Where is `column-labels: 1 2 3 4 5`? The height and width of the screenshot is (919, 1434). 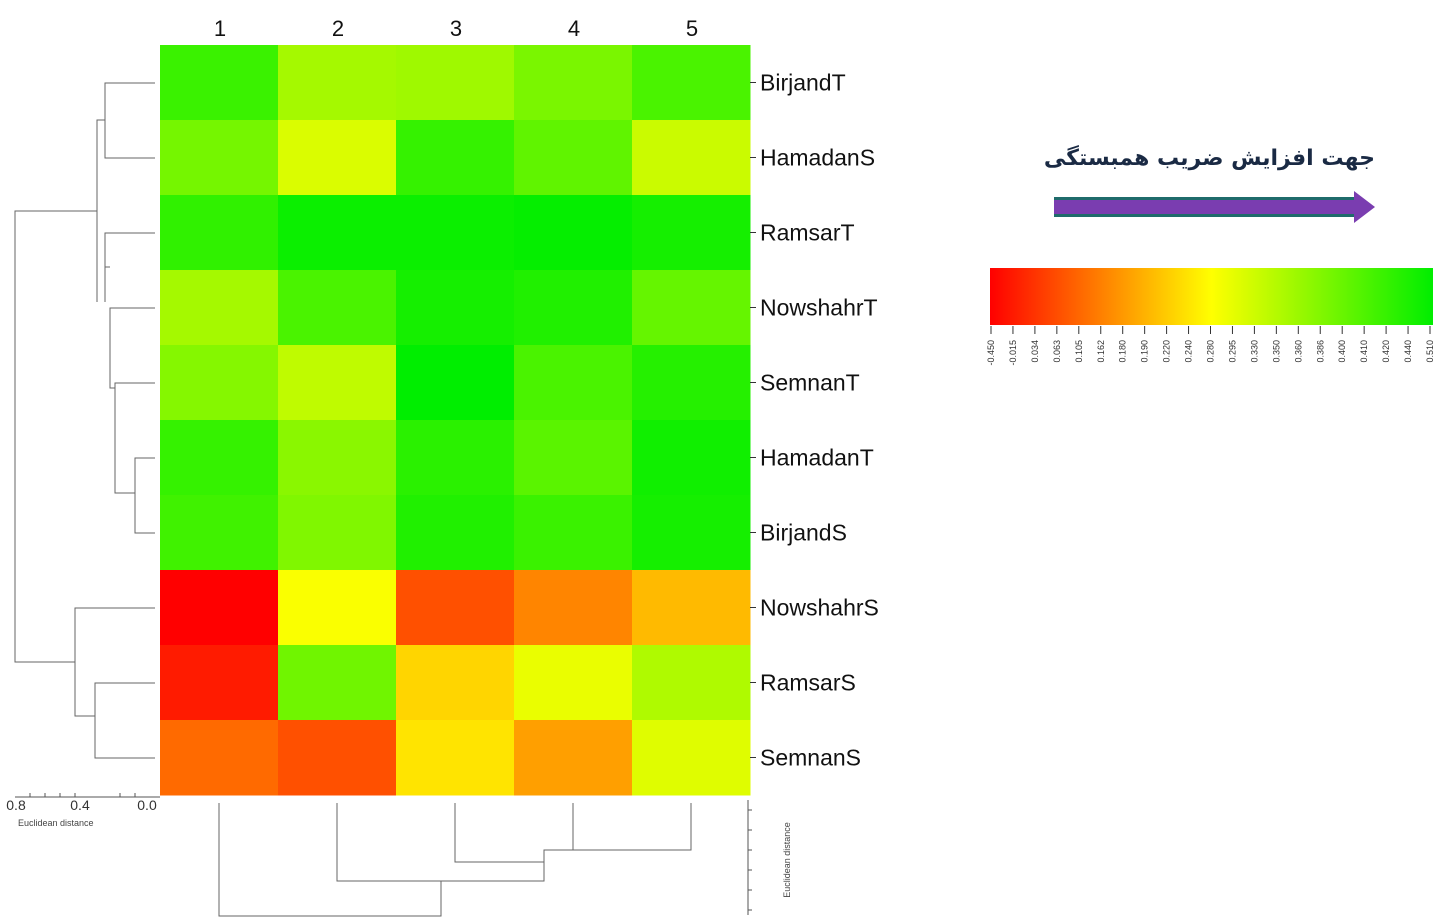 column-labels: 1 2 3 4 5 is located at coordinates (456, 28).